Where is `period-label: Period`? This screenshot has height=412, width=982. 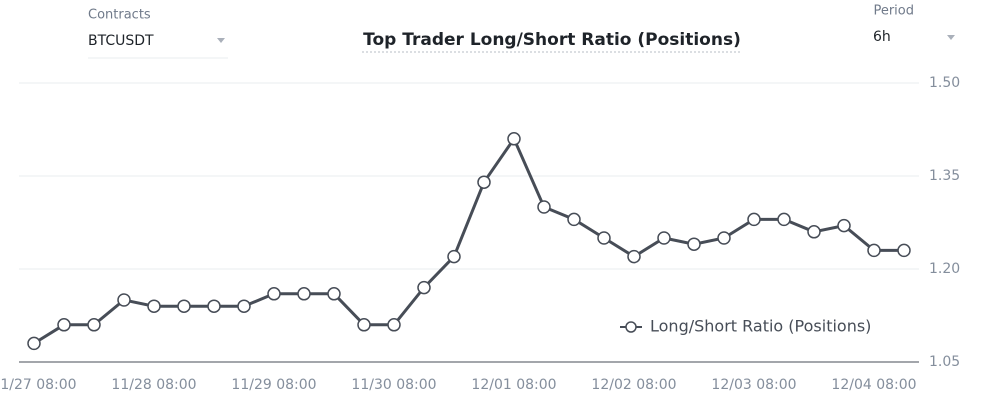
period-label: Period is located at coordinates (893, 11).